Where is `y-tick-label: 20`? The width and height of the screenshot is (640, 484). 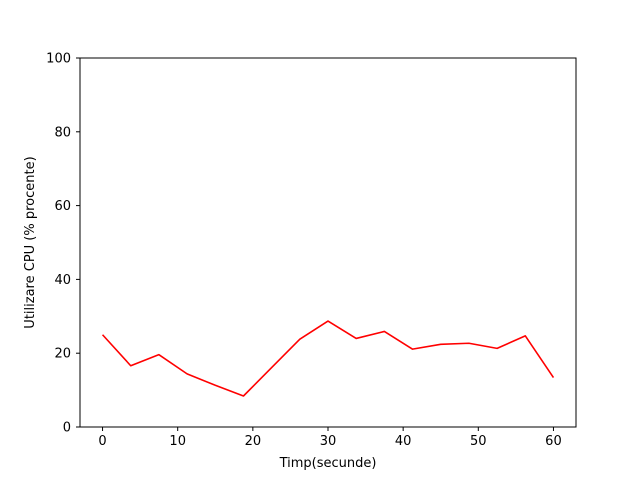
y-tick-label: 20 is located at coordinates (62, 354).